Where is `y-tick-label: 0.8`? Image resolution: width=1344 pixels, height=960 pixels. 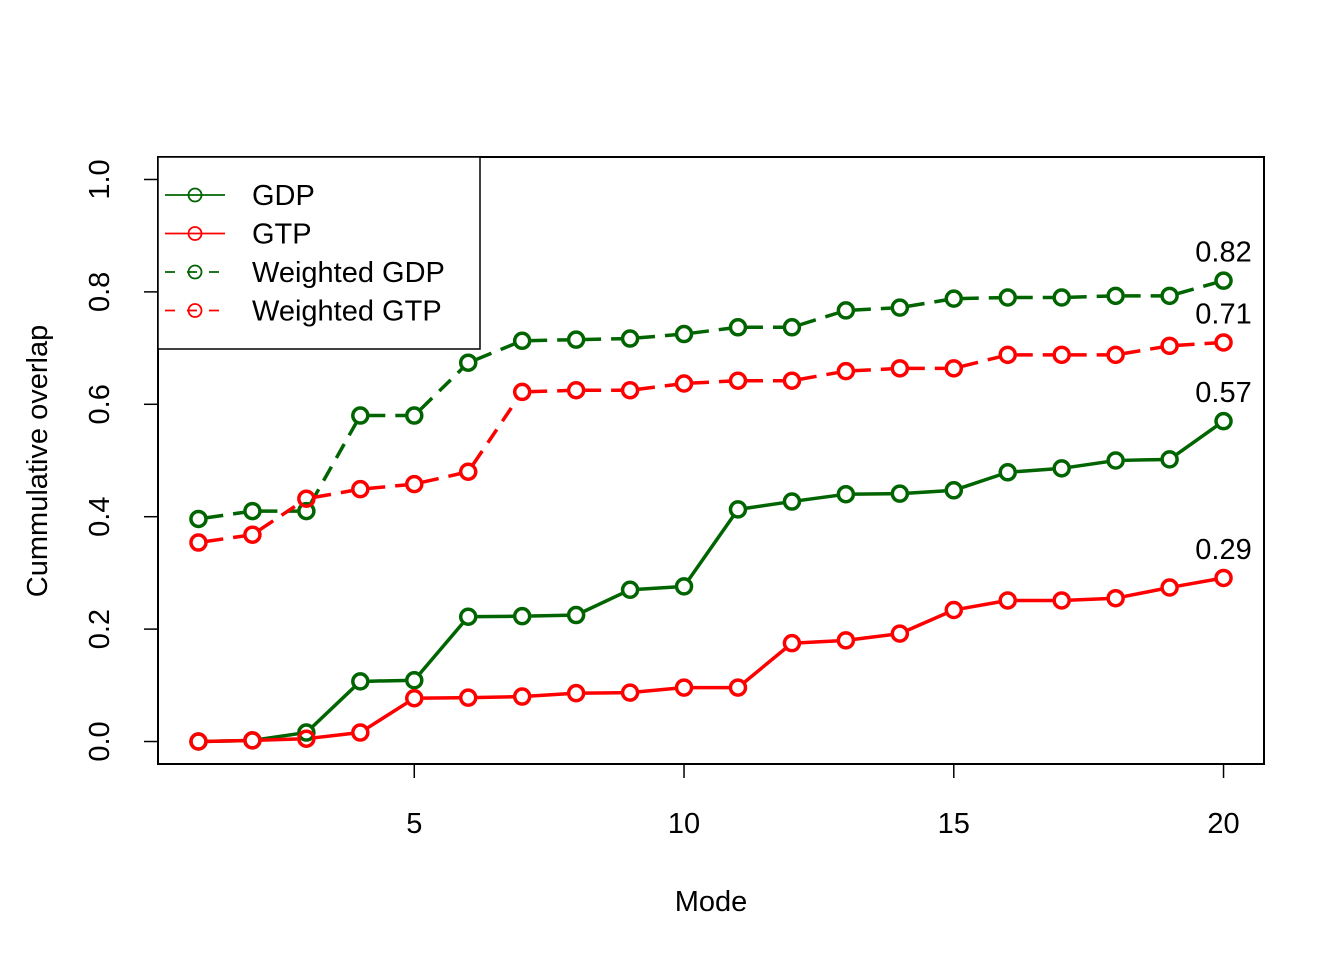
y-tick-label: 0.8 is located at coordinates (100, 292).